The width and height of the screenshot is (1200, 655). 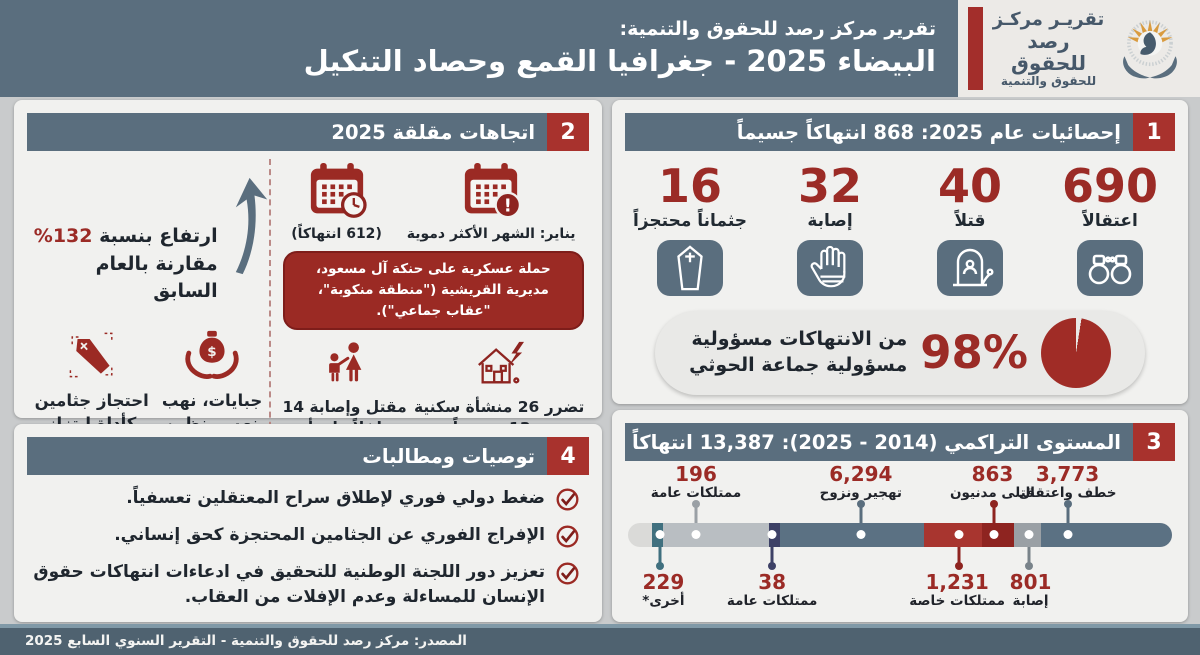 What do you see at coordinates (344, 406) in the screenshot?
I see `impact-line: مقتل وإصابة 14` at bounding box center [344, 406].